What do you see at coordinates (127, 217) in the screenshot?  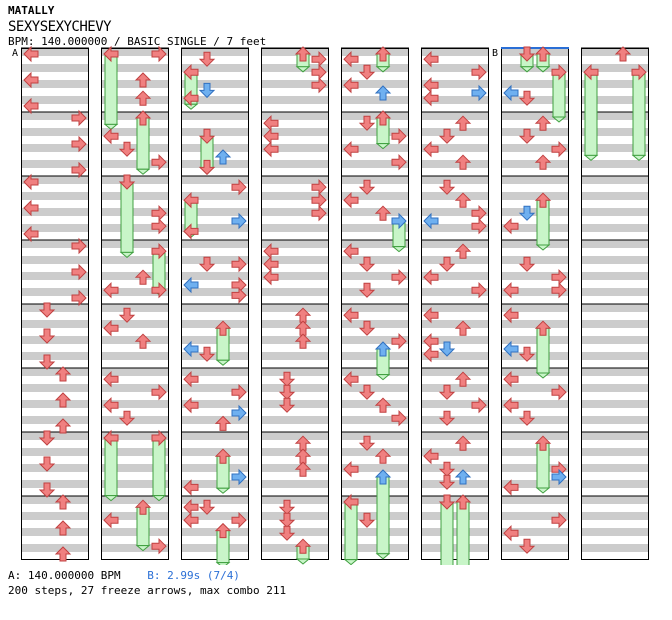 I see `freeze-arrow` at bounding box center [127, 217].